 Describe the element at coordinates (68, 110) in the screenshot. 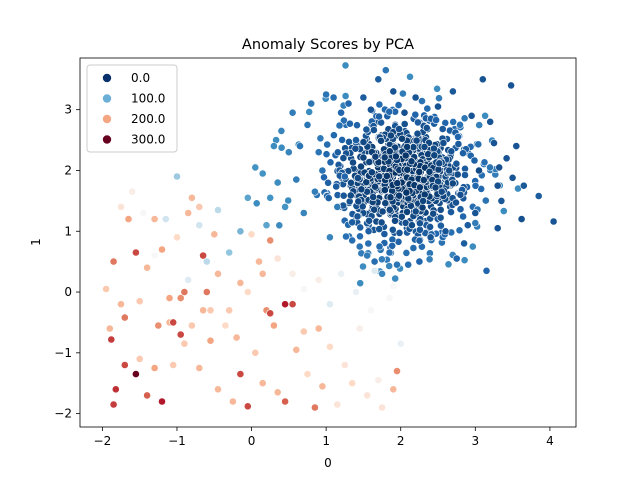

I see `y-tick-label: 3` at that location.